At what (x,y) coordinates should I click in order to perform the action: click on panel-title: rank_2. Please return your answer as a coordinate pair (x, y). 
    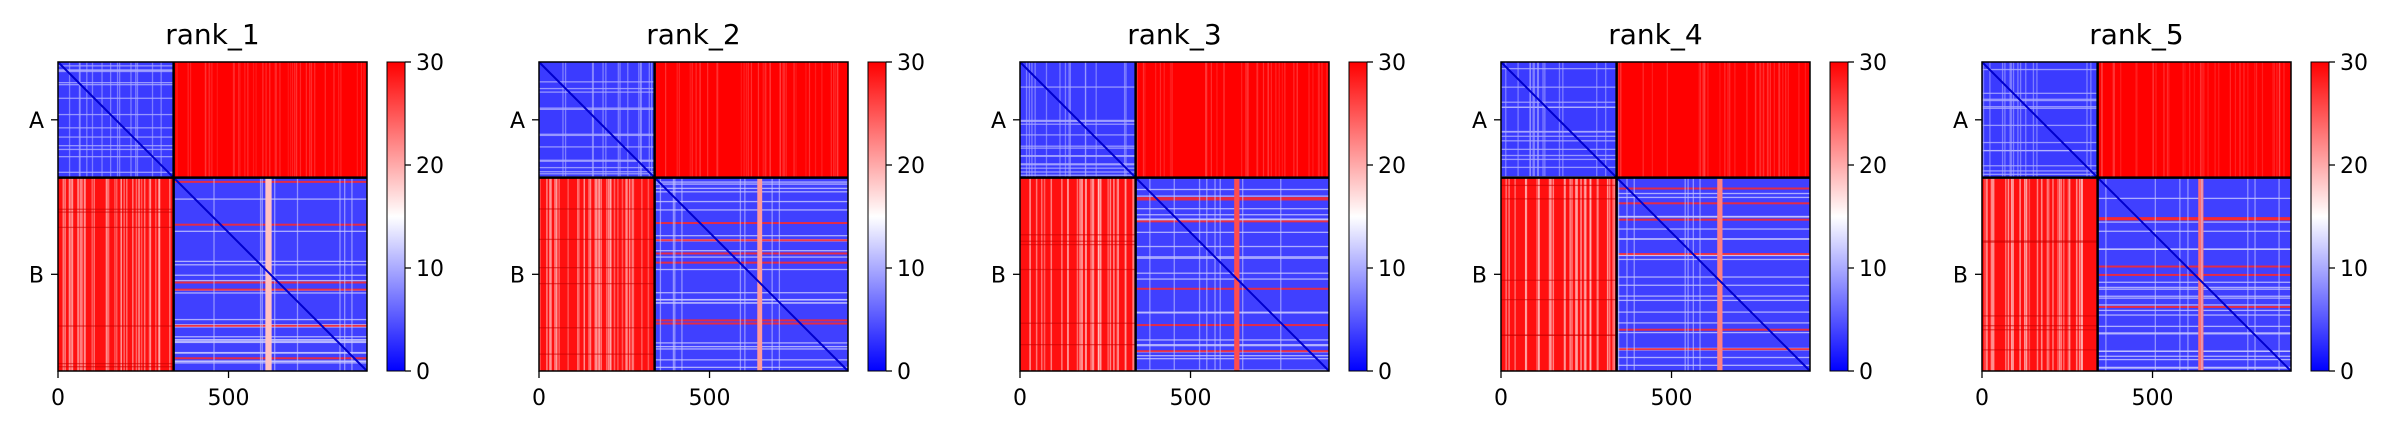
    Looking at the image, I should click on (693, 34).